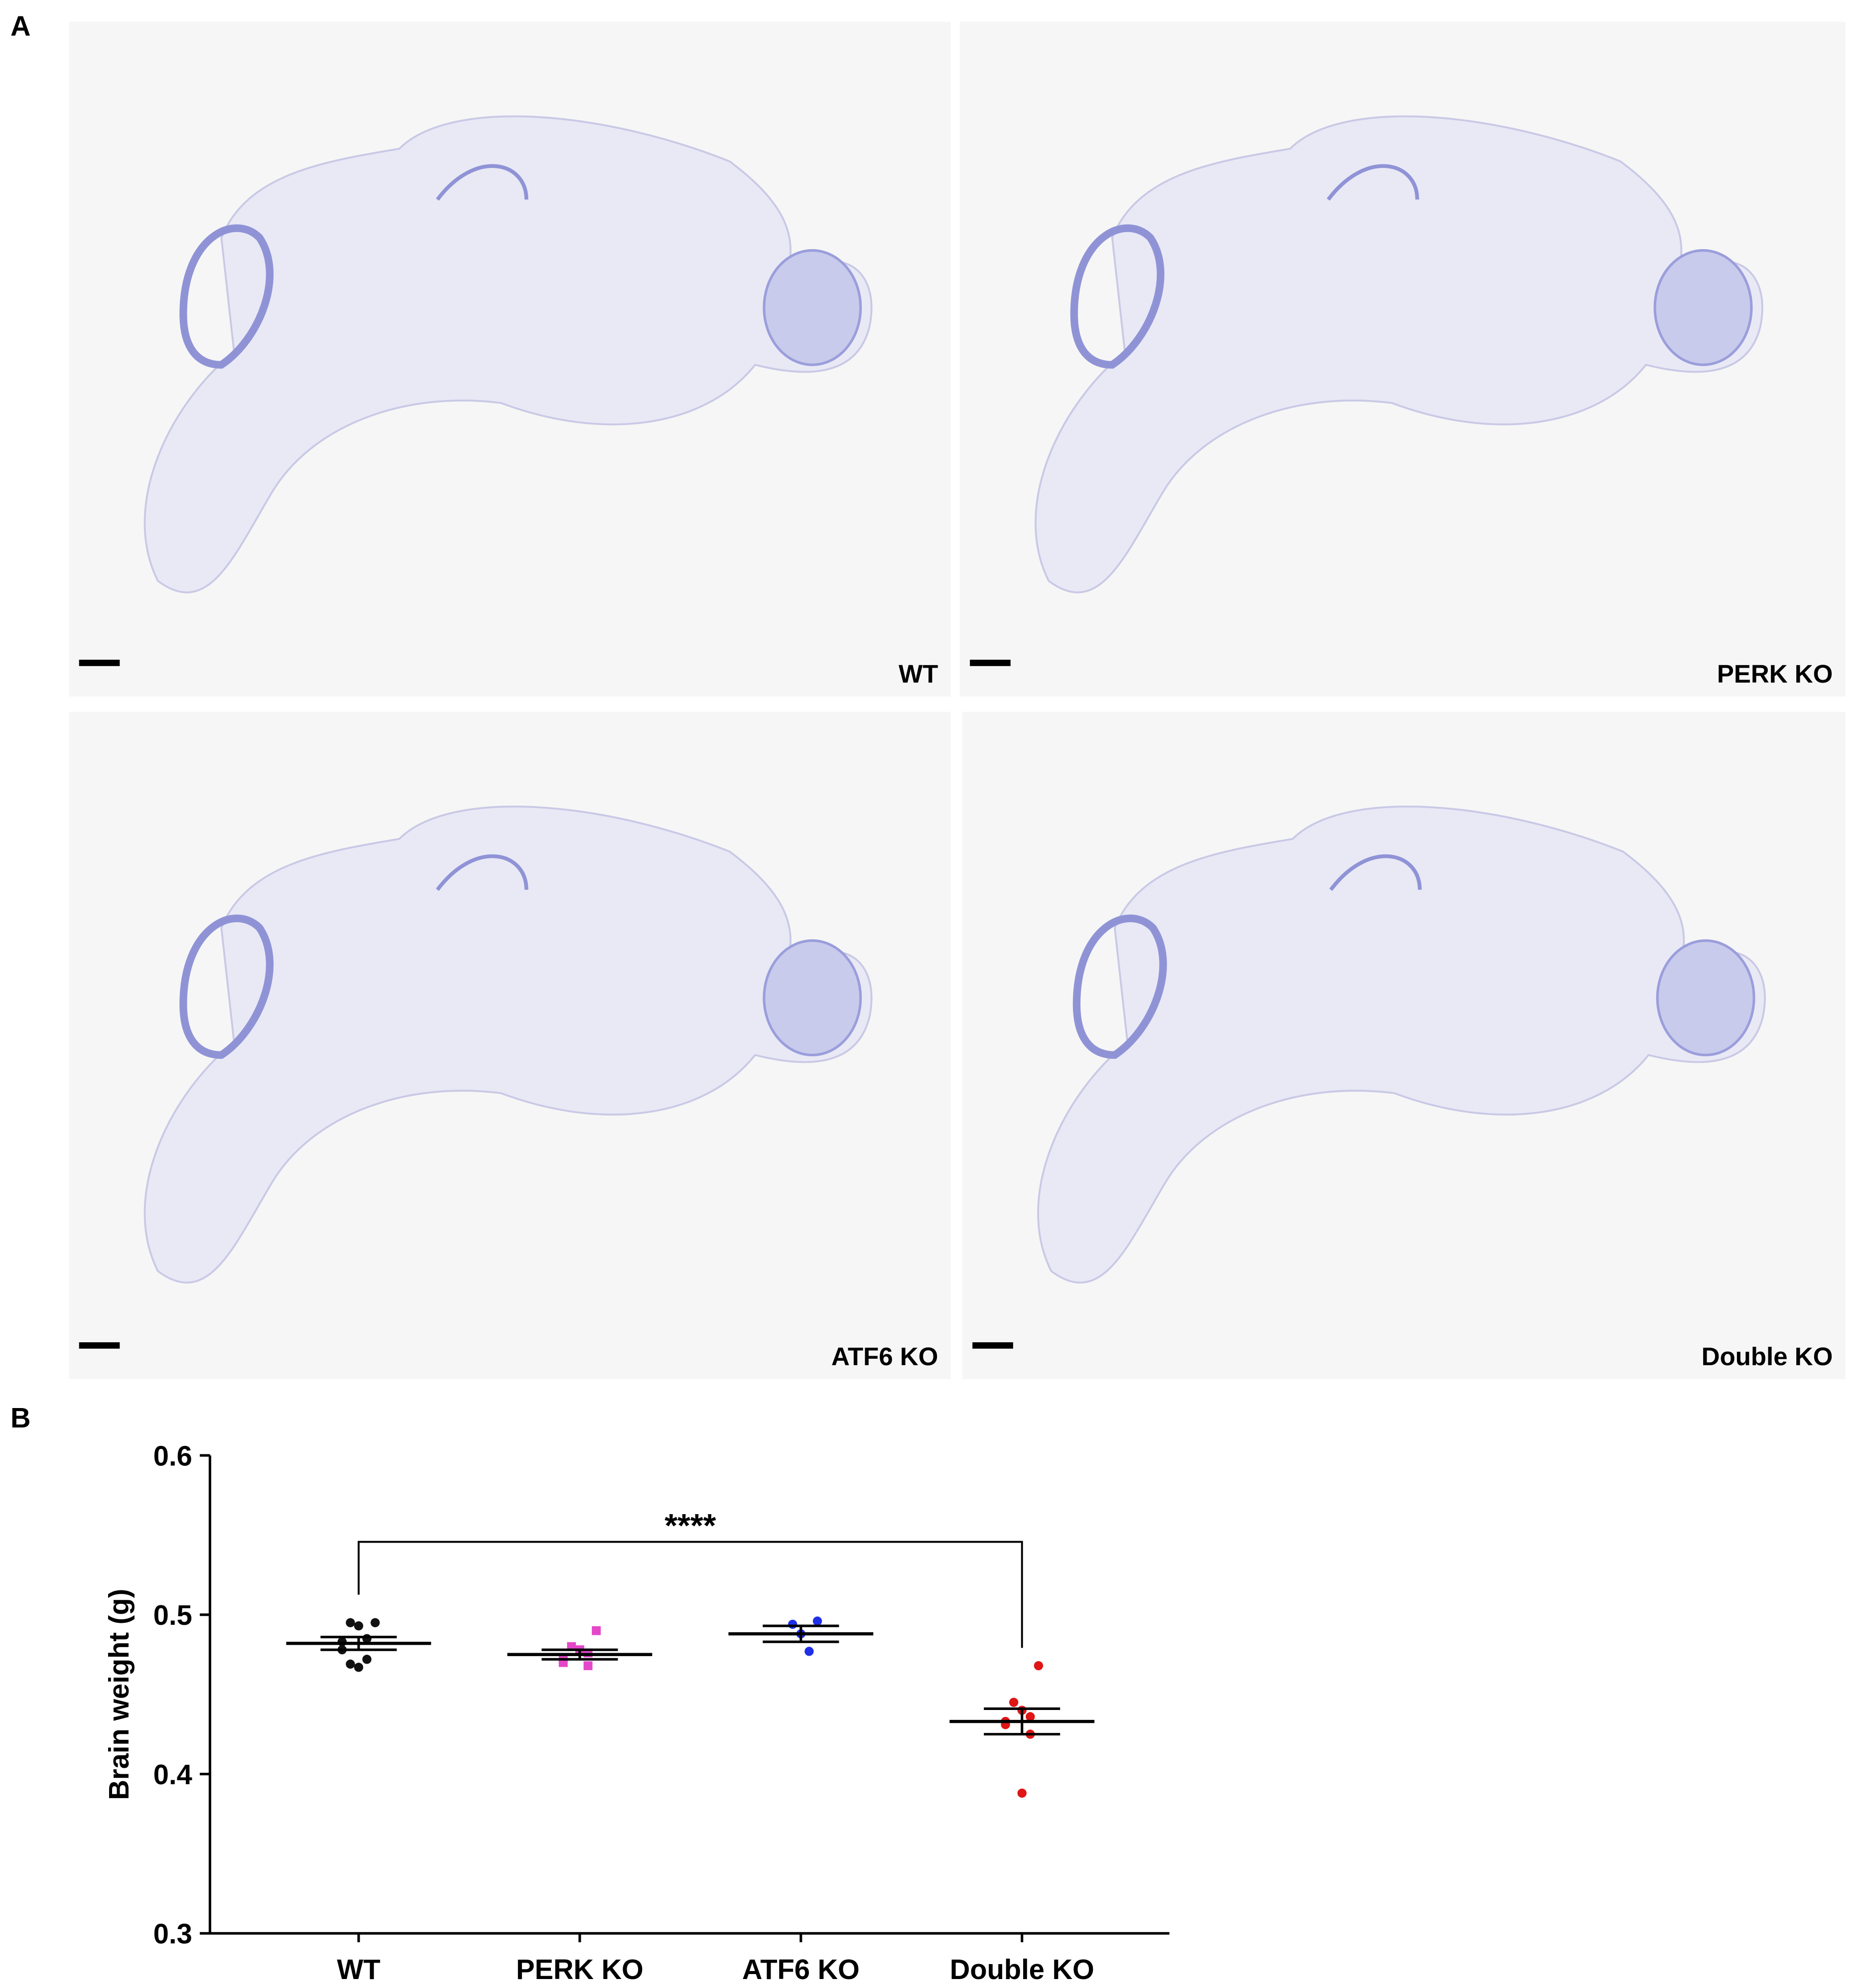  What do you see at coordinates (20, 1418) in the screenshot?
I see `panel-label: B` at bounding box center [20, 1418].